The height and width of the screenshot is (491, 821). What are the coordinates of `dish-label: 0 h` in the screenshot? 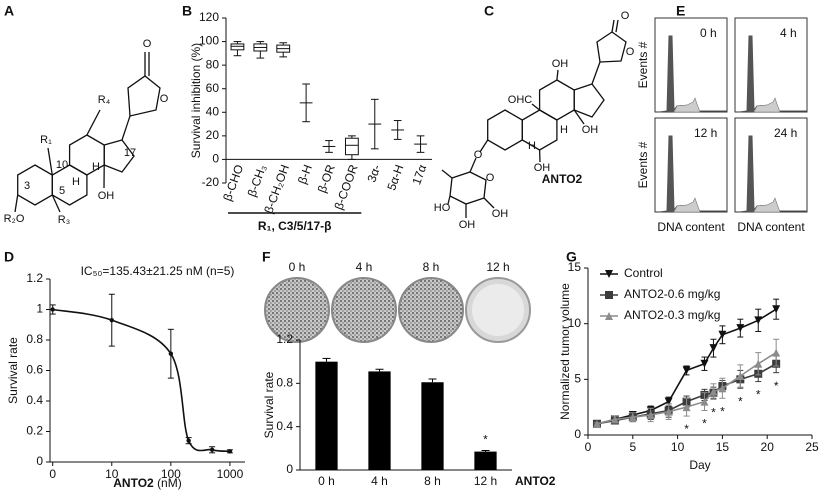 It's located at (297, 267).